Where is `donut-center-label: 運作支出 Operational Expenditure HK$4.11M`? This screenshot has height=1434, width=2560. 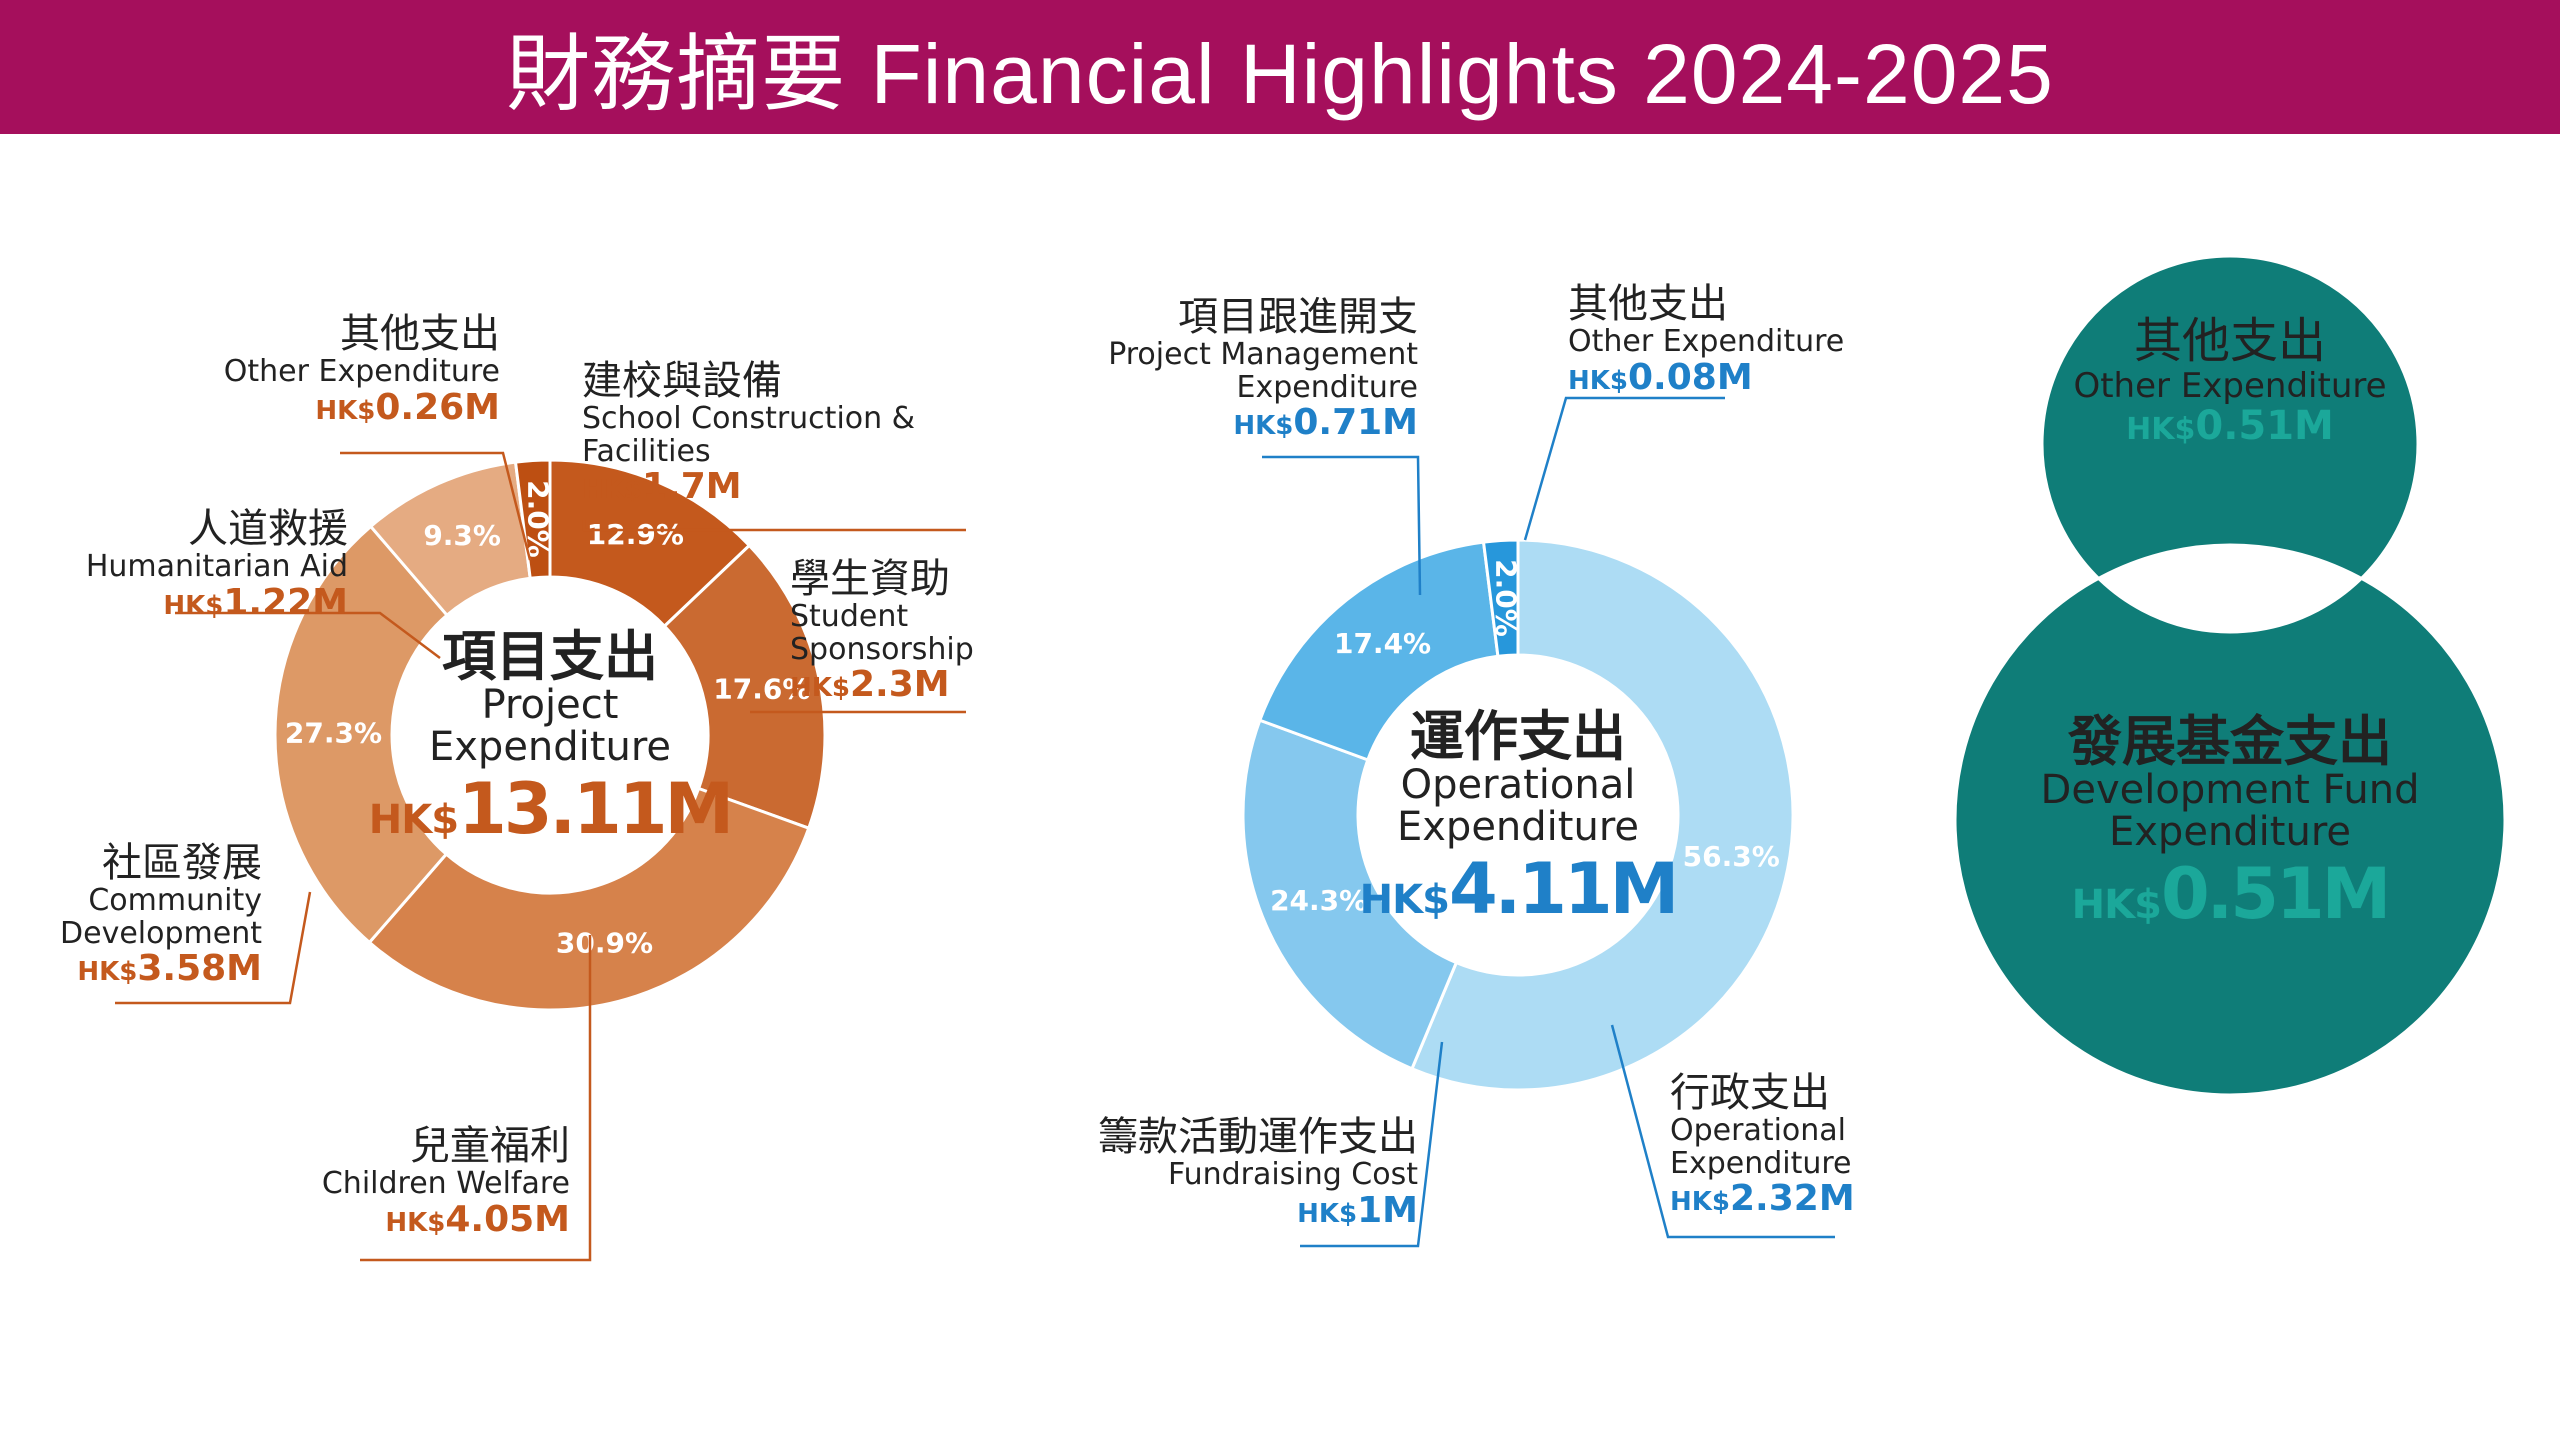 donut-center-label: 運作支出 Operational Expenditure HK$4.11M is located at coordinates (1518, 815).